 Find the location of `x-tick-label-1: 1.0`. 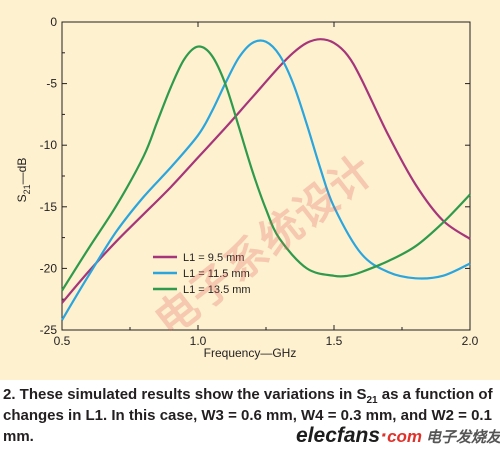

x-tick-label-1: 1.0 is located at coordinates (198, 341).